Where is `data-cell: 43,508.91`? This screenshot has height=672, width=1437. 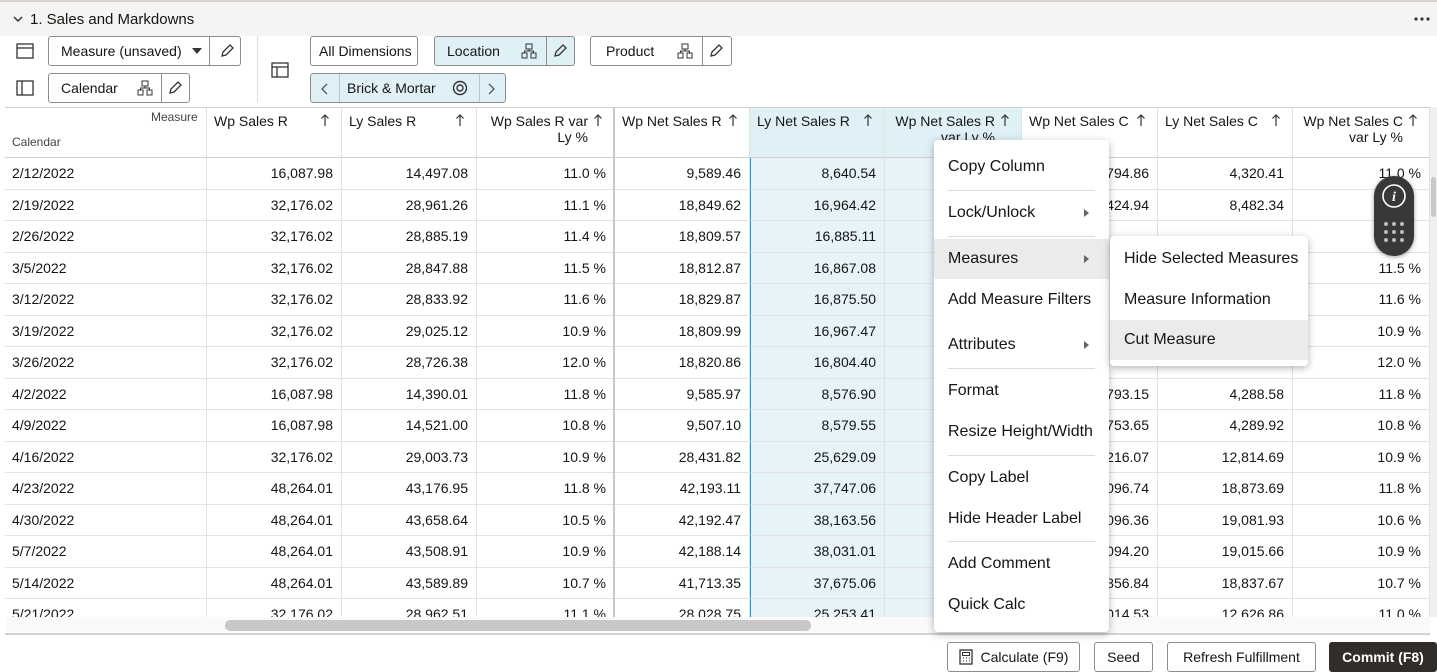 data-cell: 43,508.91 is located at coordinates (409, 552).